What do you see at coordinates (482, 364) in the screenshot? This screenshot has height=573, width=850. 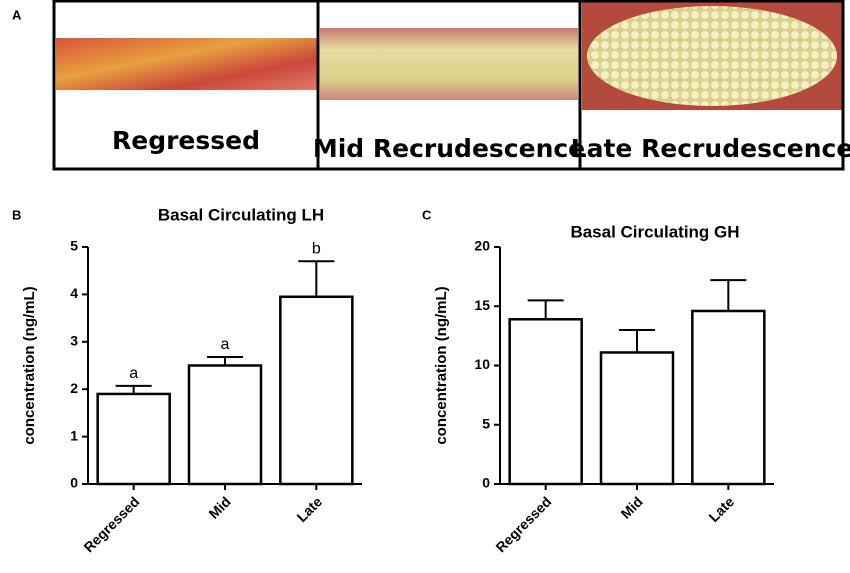 I see `y-tick-label: 10` at bounding box center [482, 364].